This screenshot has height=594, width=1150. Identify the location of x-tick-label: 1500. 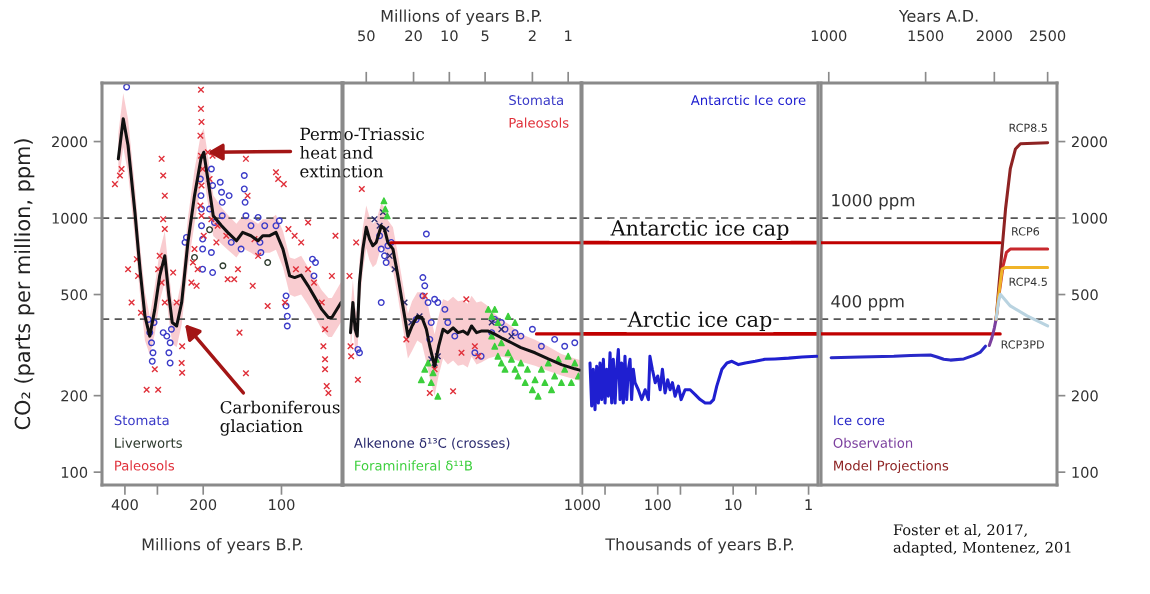
(926, 36).